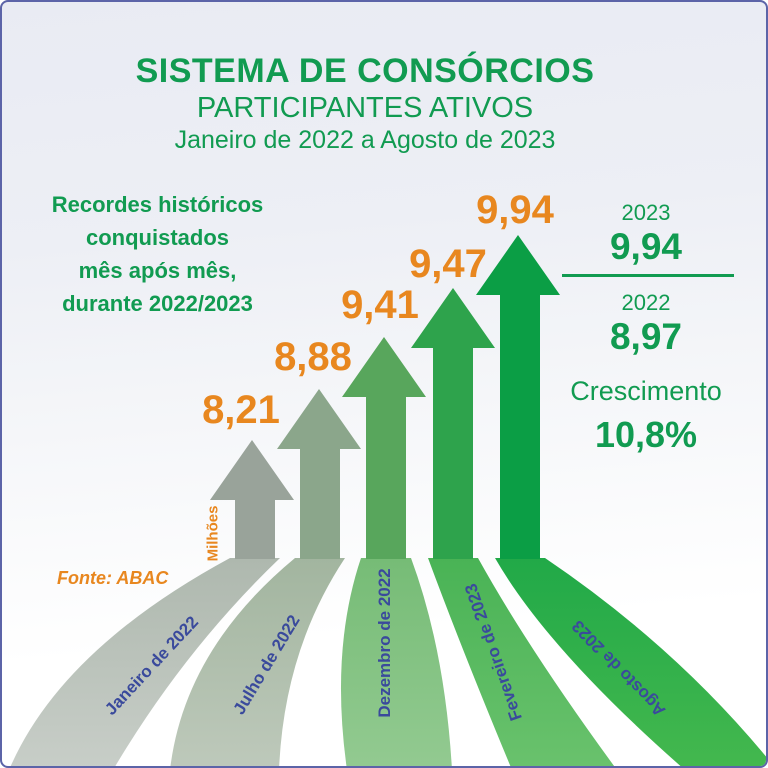 This screenshot has width=768, height=768. What do you see at coordinates (213, 533) in the screenshot?
I see `axis-unit-label: Milhões` at bounding box center [213, 533].